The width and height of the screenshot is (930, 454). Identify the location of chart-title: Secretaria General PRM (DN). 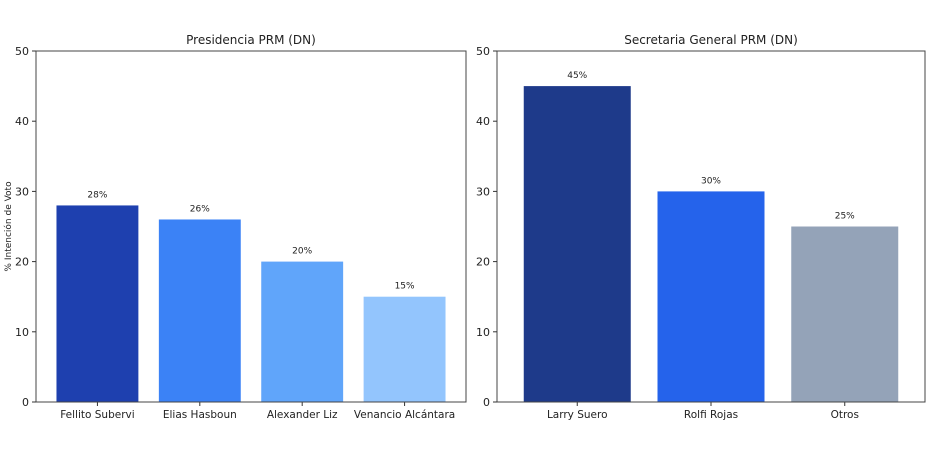
(711, 40).